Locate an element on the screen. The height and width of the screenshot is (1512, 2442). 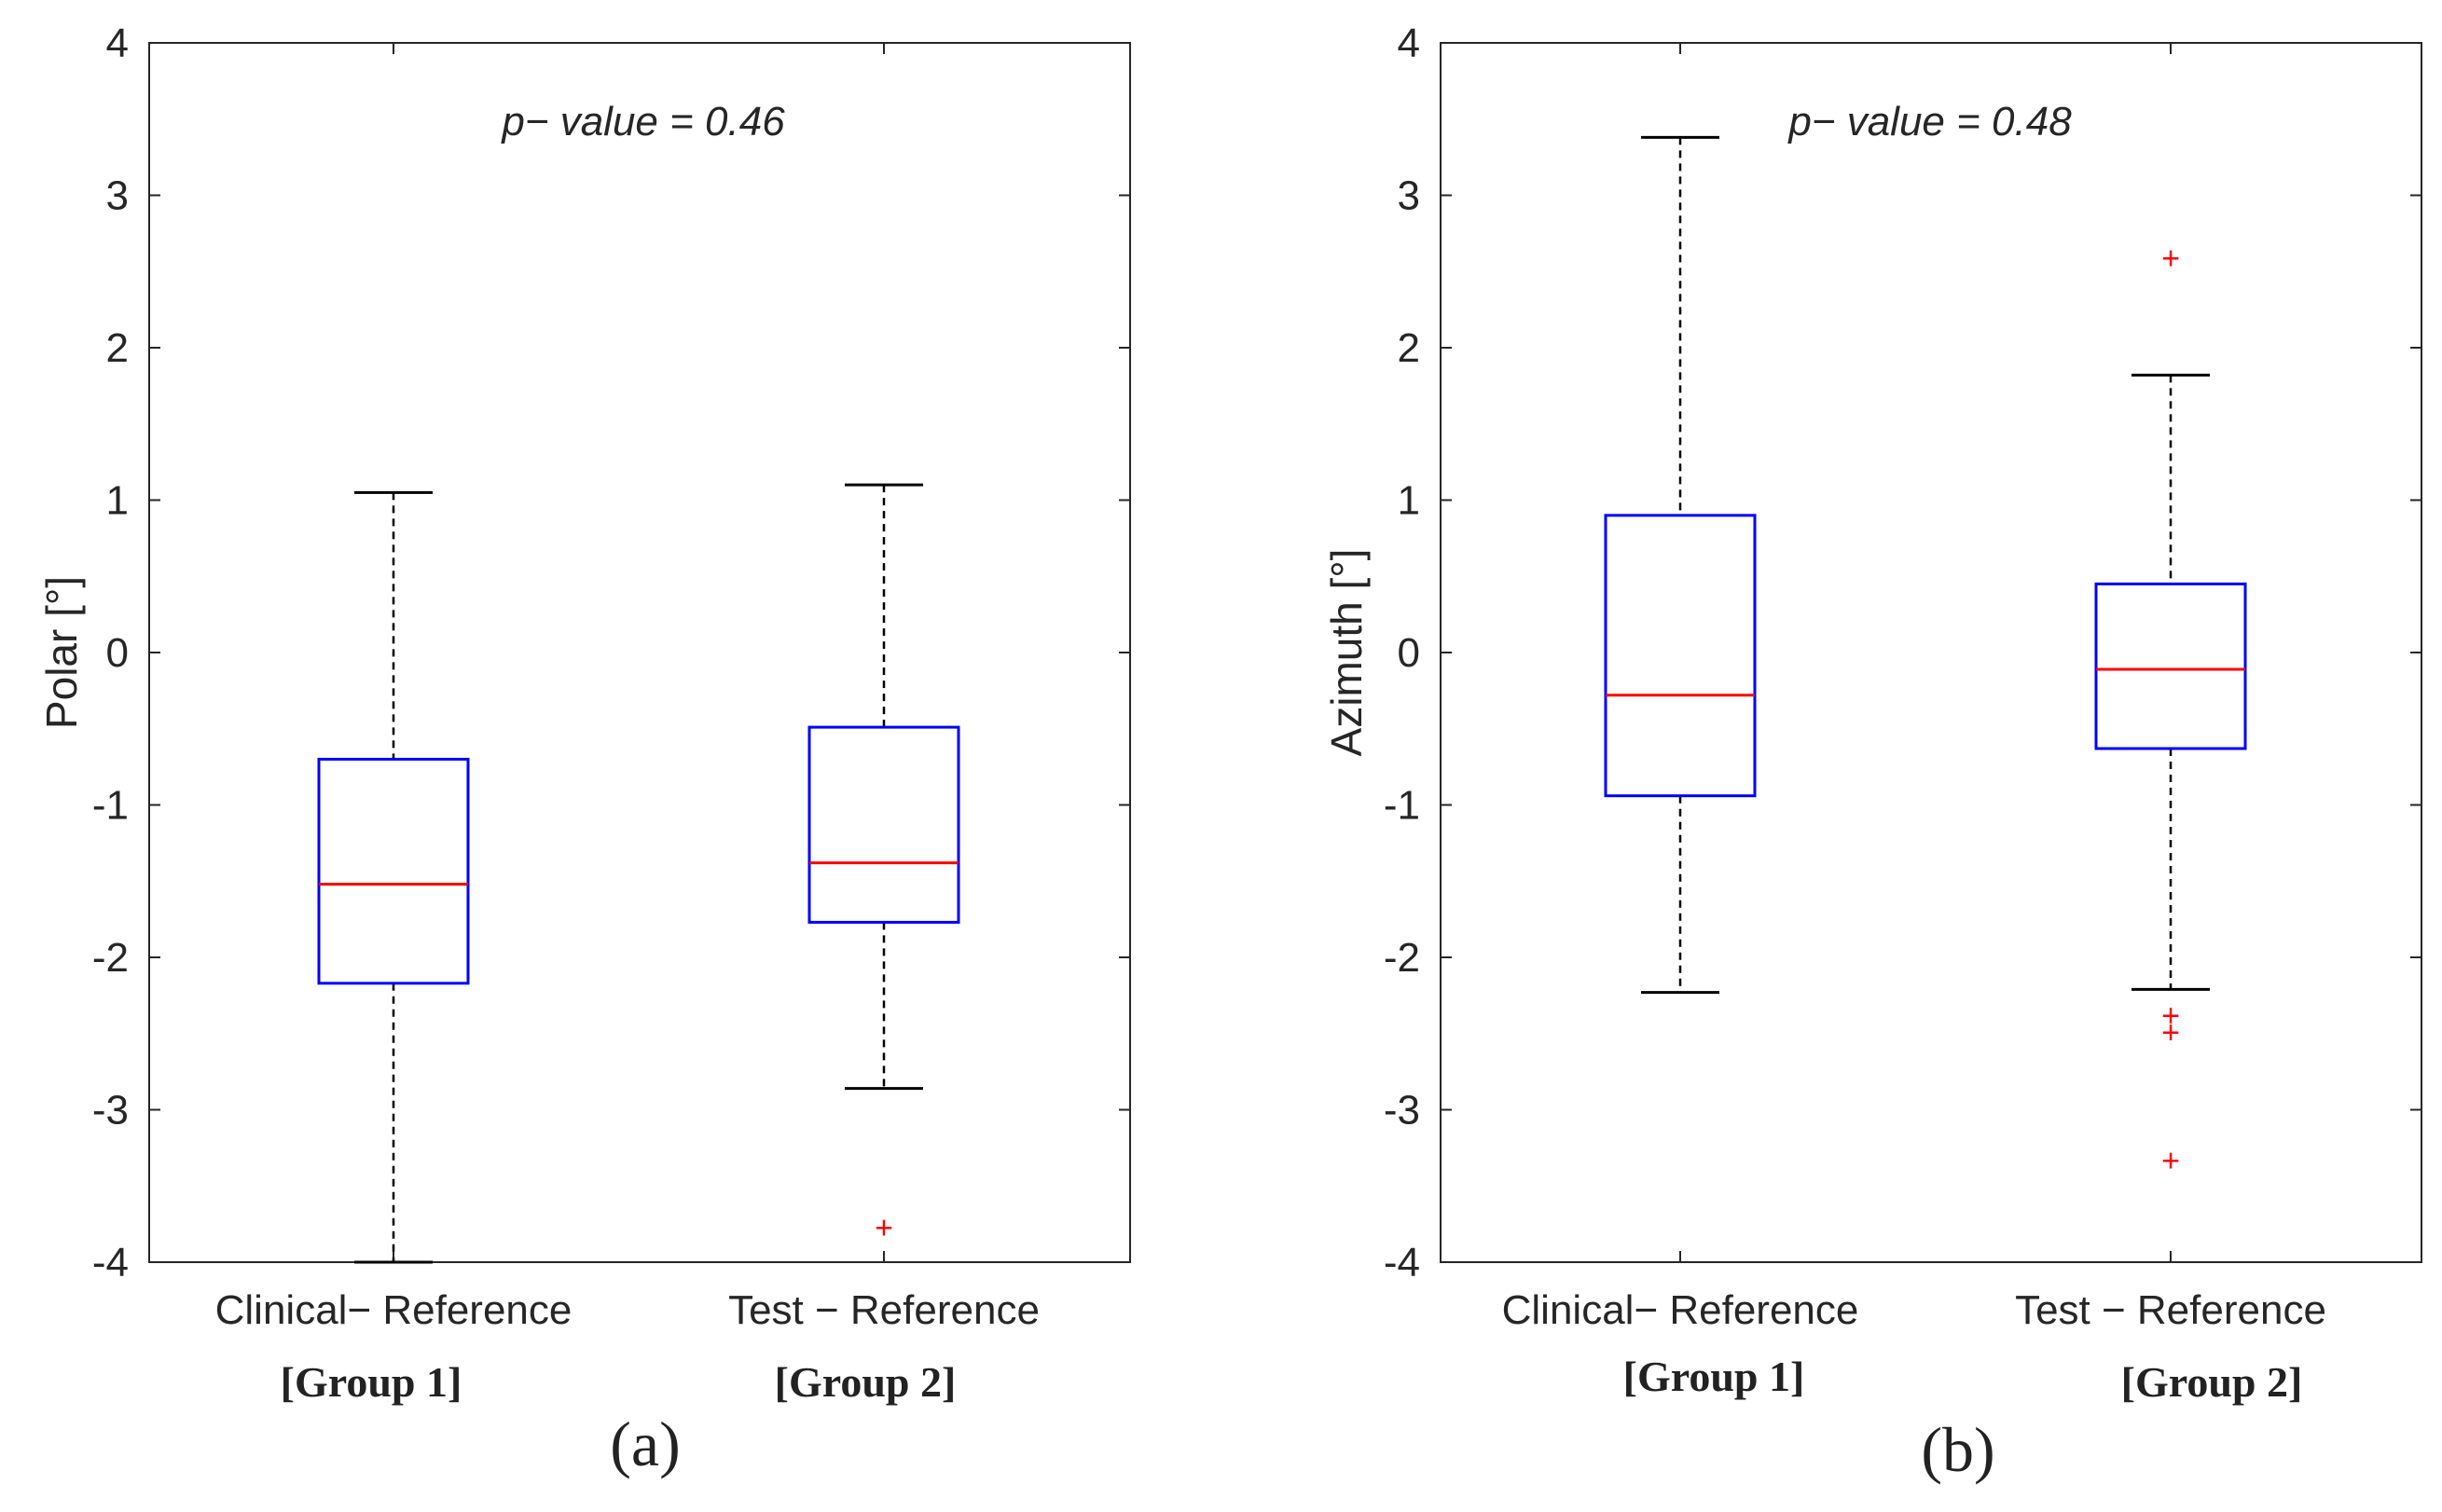
box-2: + is located at coordinates (883, 864).